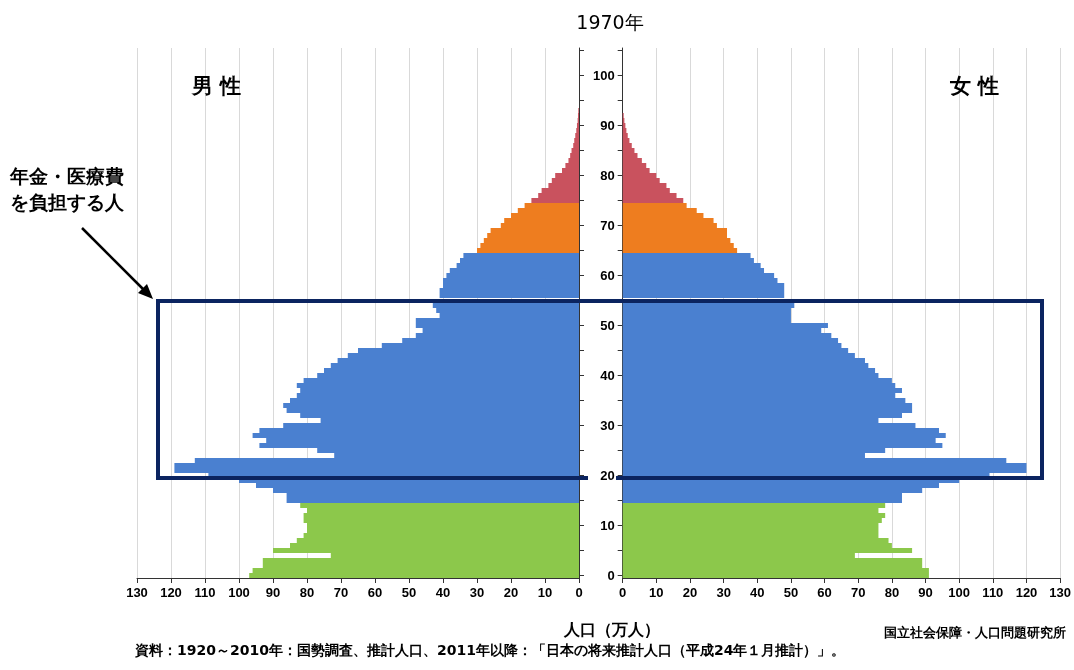  What do you see at coordinates (607, 425) in the screenshot?
I see `y-tick-label: 30` at bounding box center [607, 425].